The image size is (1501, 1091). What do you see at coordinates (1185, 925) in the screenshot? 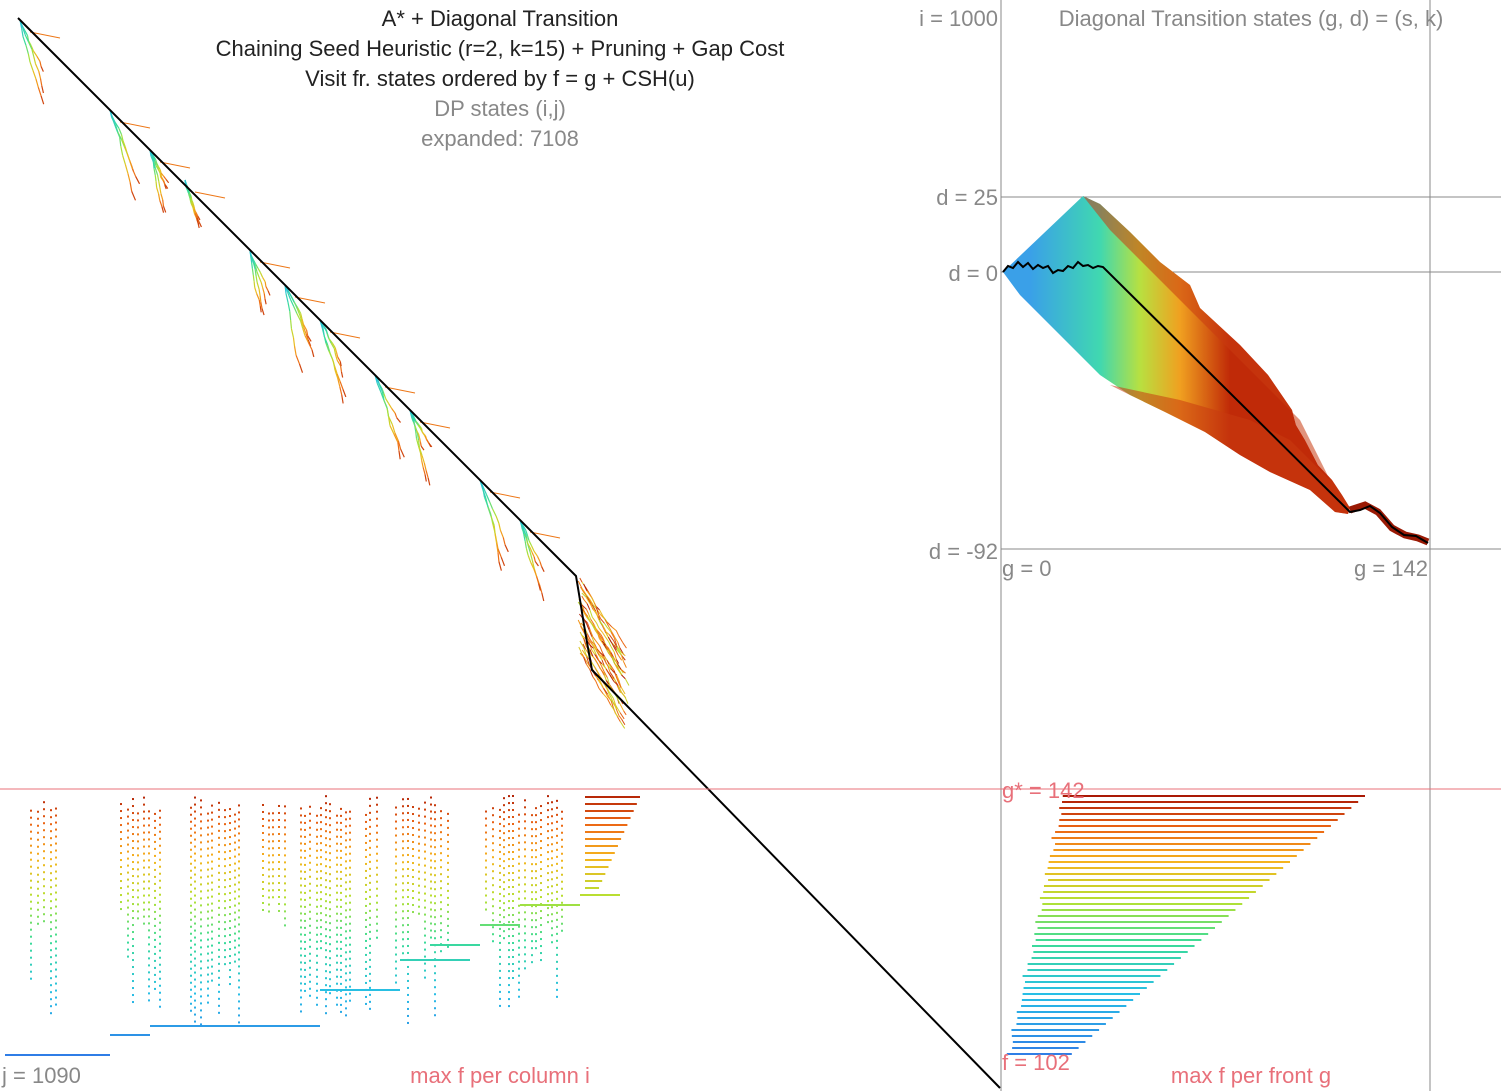
I see `max-f-per-front-histogram` at bounding box center [1185, 925].